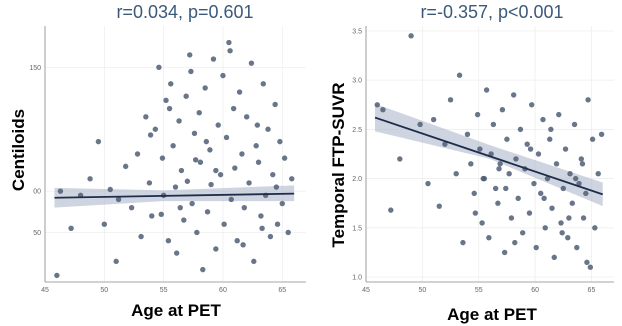 The height and width of the screenshot is (326, 622). I want to click on right-ytick-label: 2.5, so click(357, 130).